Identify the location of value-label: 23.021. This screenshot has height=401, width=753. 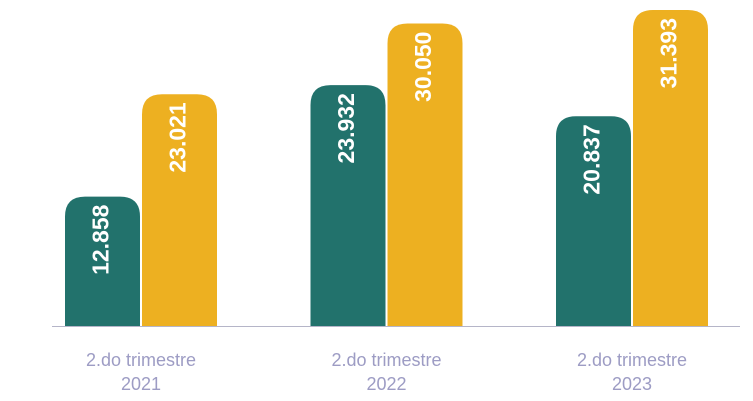
(178, 137).